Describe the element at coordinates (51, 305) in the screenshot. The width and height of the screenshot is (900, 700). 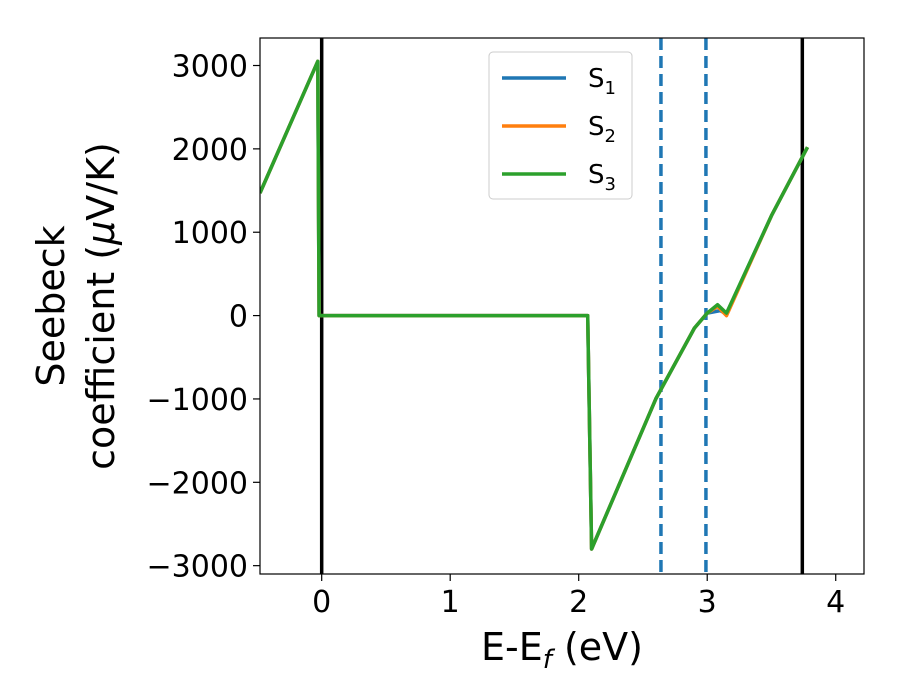
I see `y-axis-title-line1: Seebeck` at that location.